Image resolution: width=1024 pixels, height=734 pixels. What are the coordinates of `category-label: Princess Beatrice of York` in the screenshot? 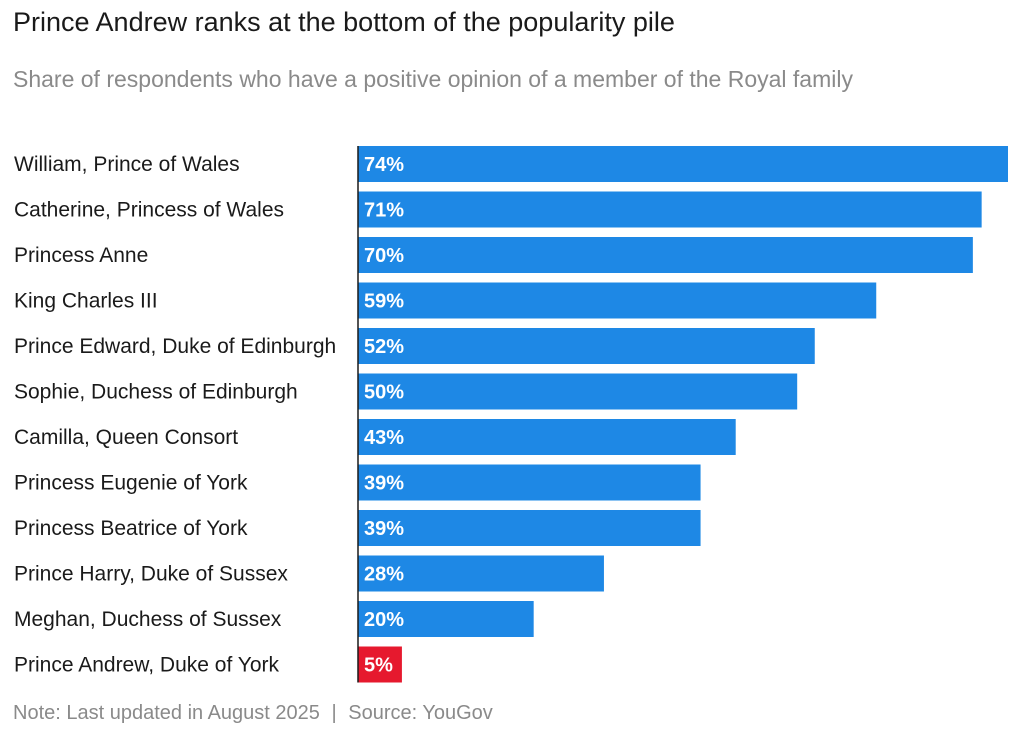 It's located at (131, 528).